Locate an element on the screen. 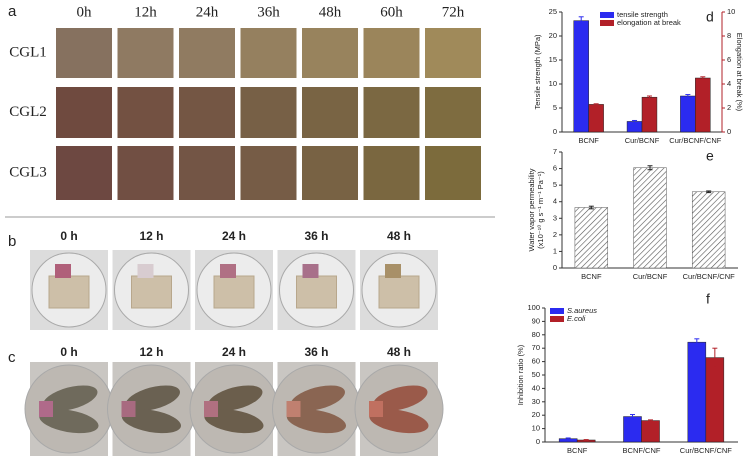  y-tick-label: 30 is located at coordinates (536, 401).